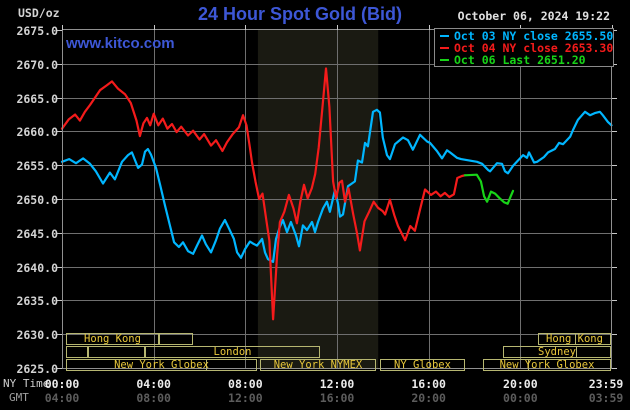 Image resolution: width=630 pixels, height=410 pixels. What do you see at coordinates (300, 14) in the screenshot?
I see `chart-title: 24 Hour Spot Gold (Bid)` at bounding box center [300, 14].